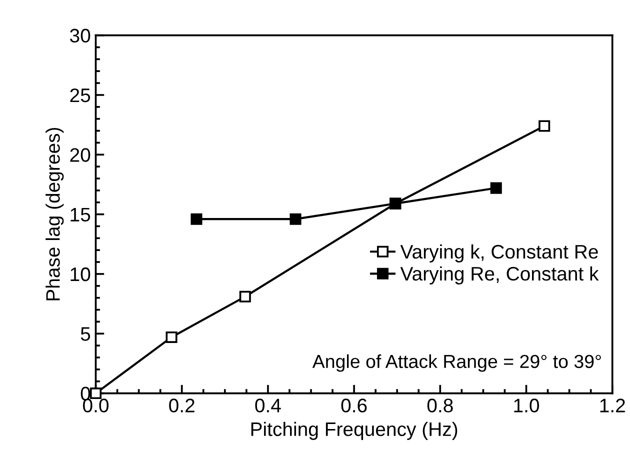  Describe the element at coordinates (181, 405) in the screenshot. I see `x-tick-label: 0.2` at that location.